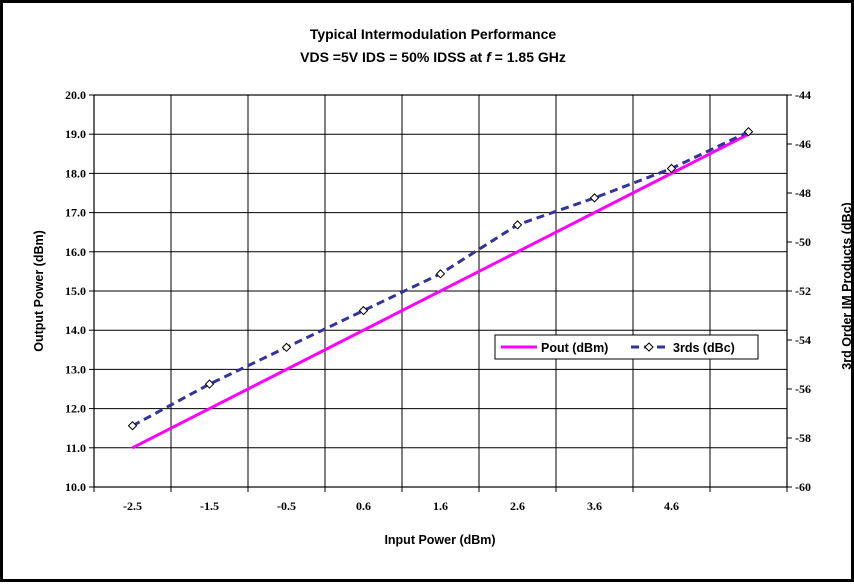  Describe the element at coordinates (649, 347) in the screenshot. I see `legend-marker-3rds` at that location.